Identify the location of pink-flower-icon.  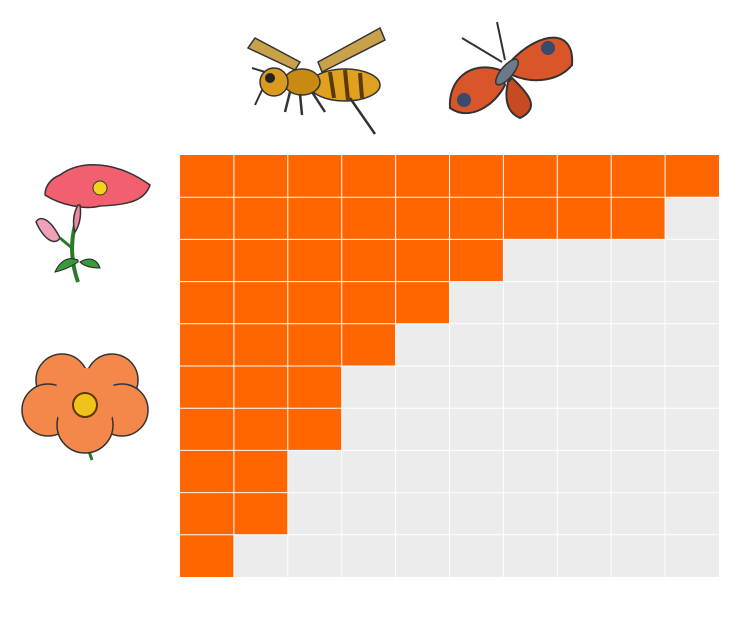
(93, 223).